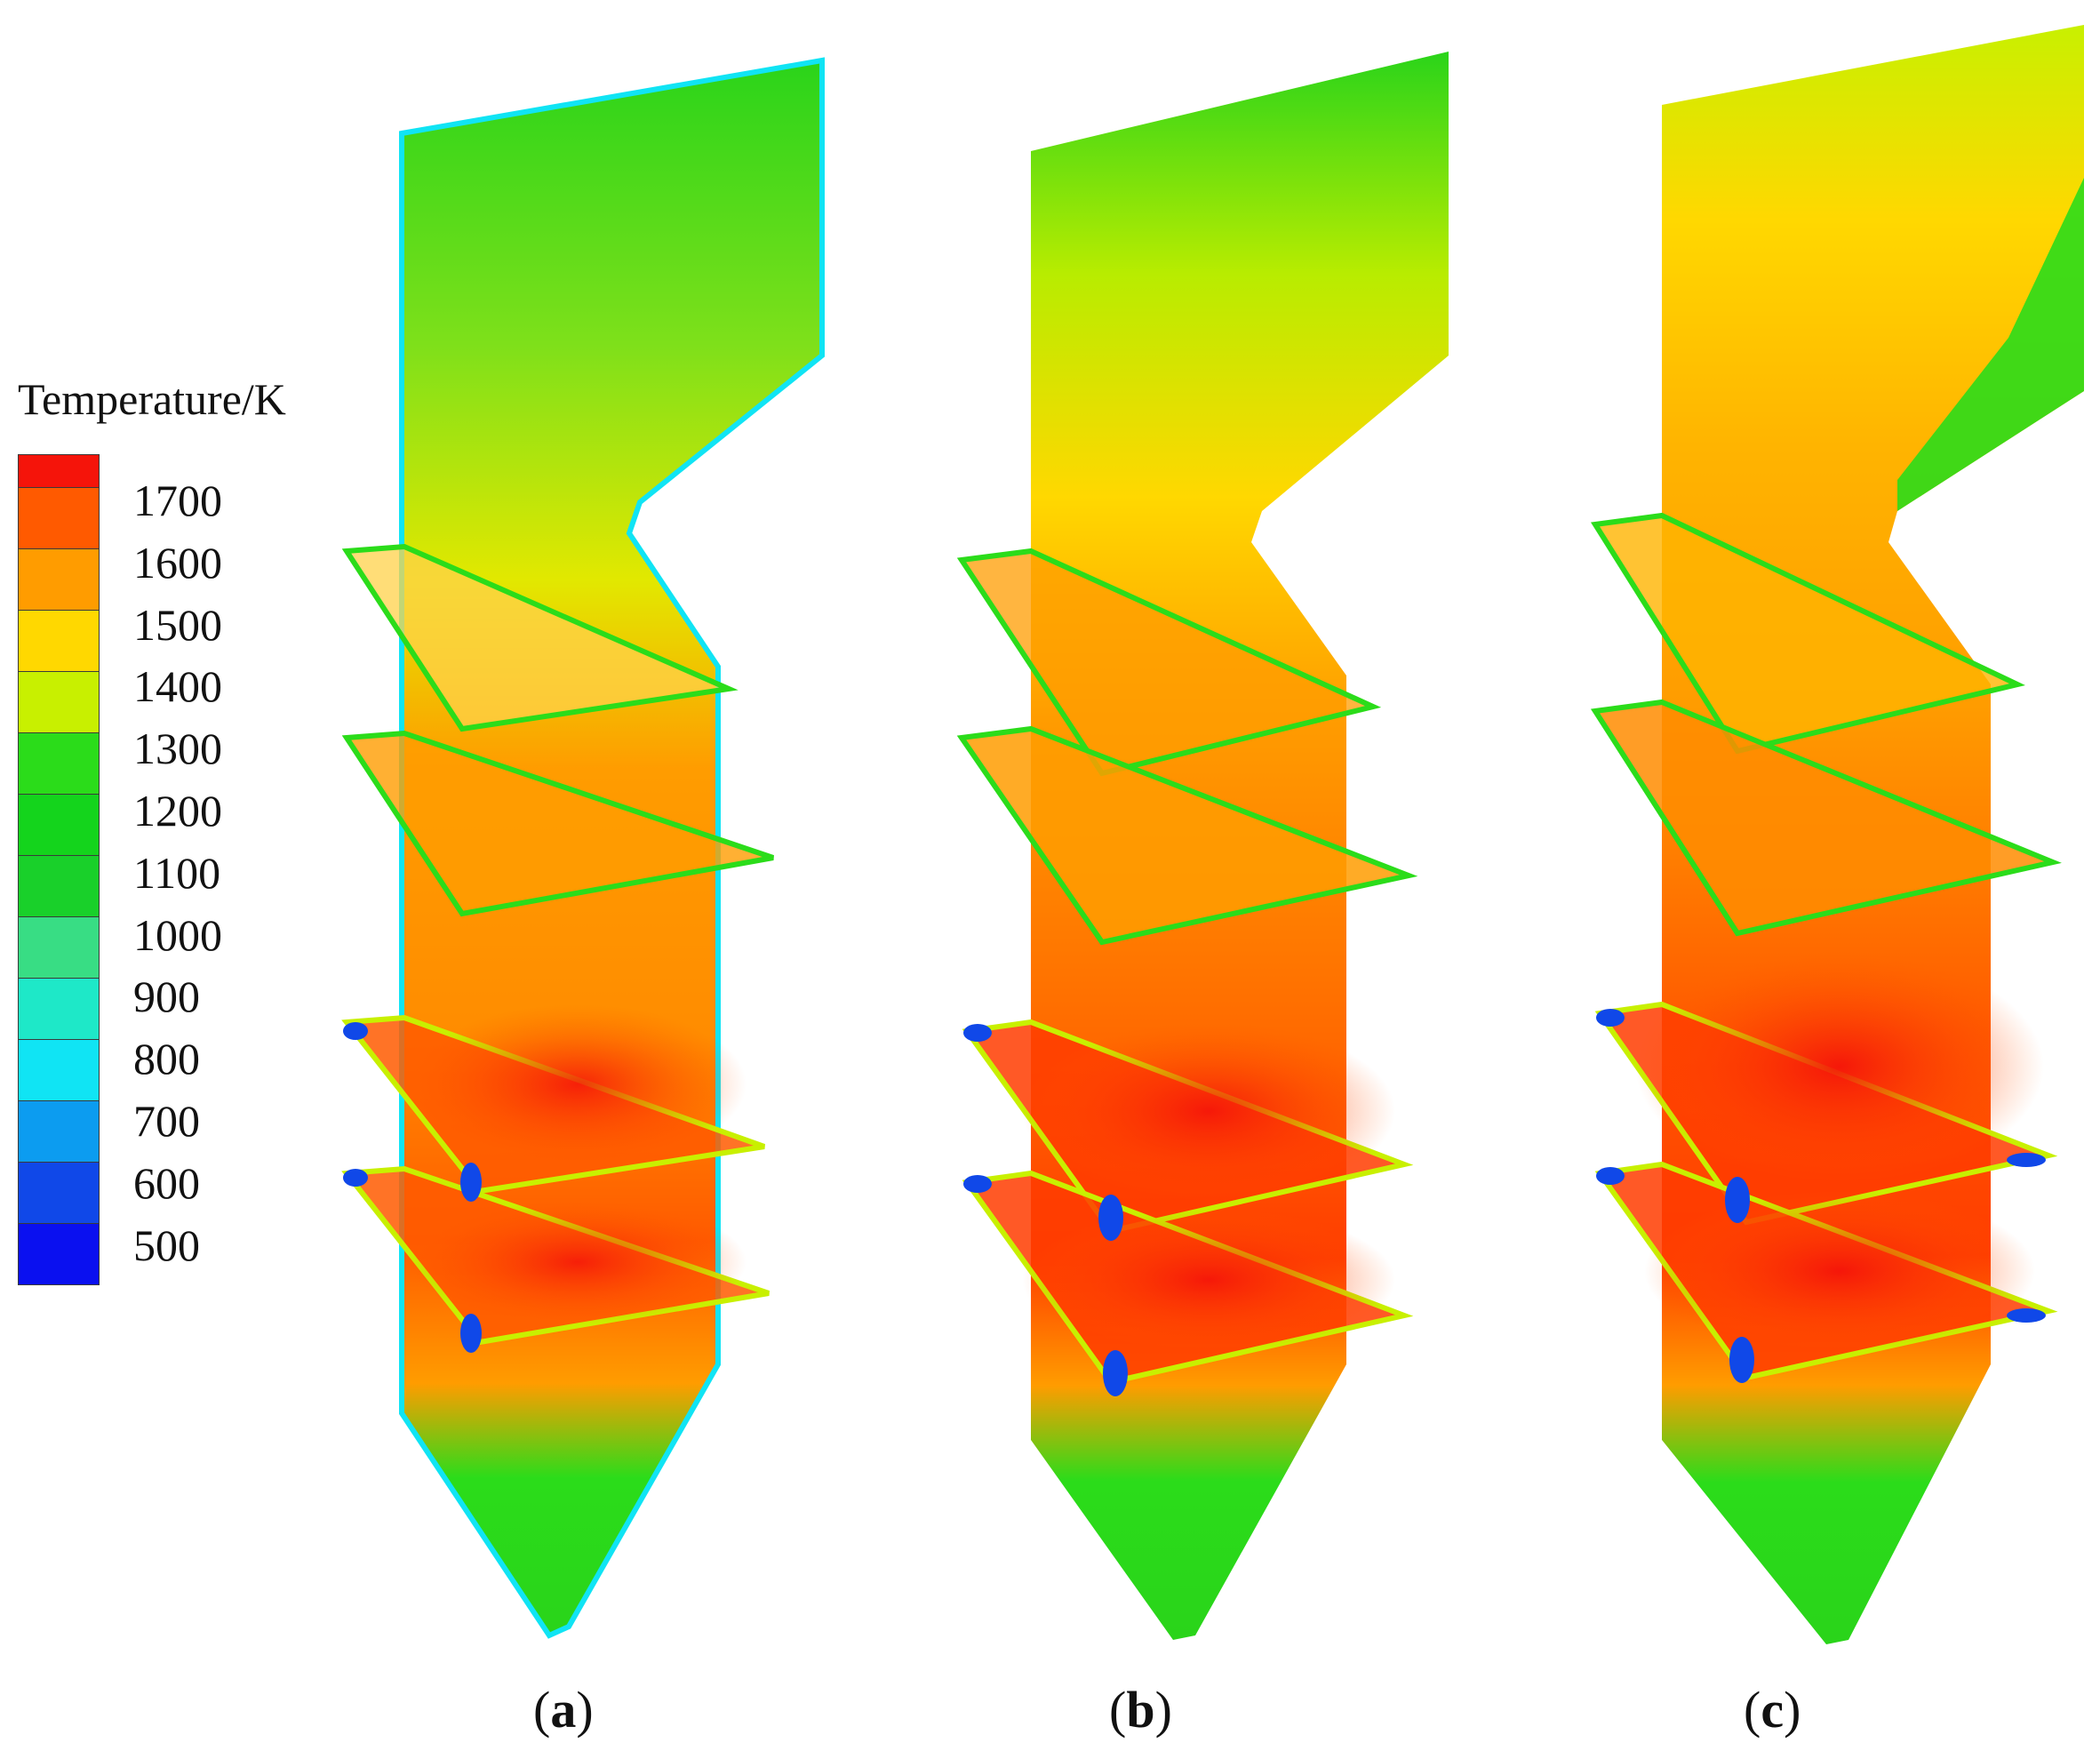 Image resolution: width=2100 pixels, height=1759 pixels. Describe the element at coordinates (1169, 662) in the screenshot. I see `section-plane-b1` at that location.